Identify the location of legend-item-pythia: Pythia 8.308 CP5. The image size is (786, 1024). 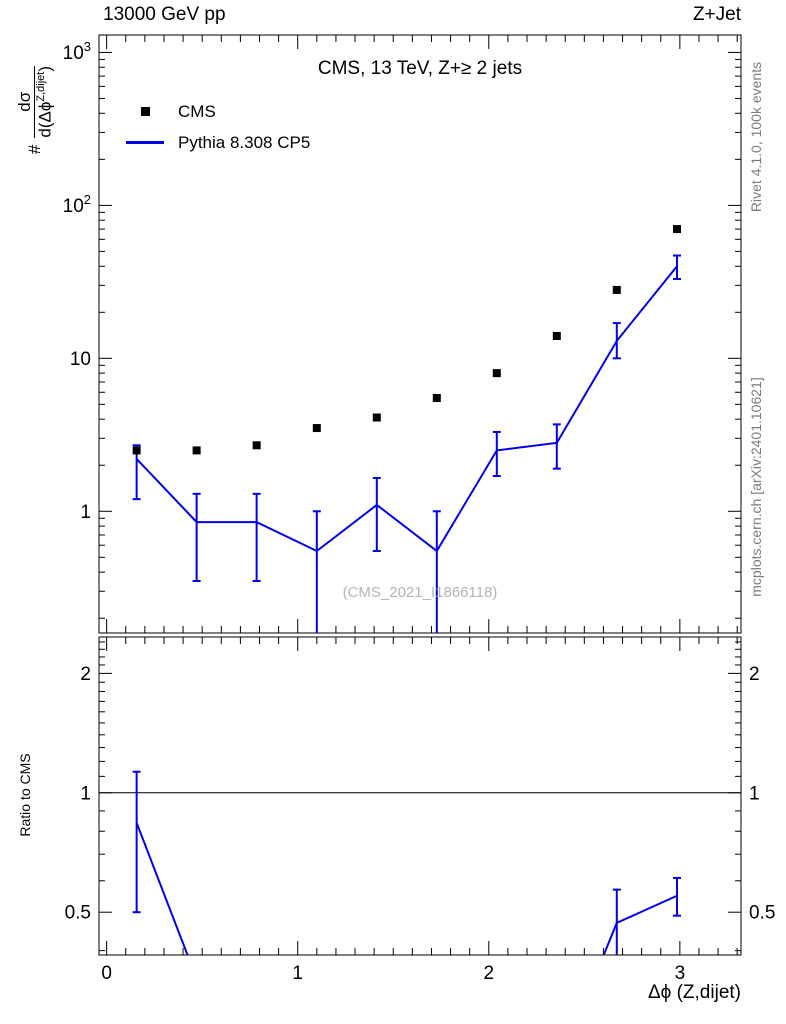
(218, 142).